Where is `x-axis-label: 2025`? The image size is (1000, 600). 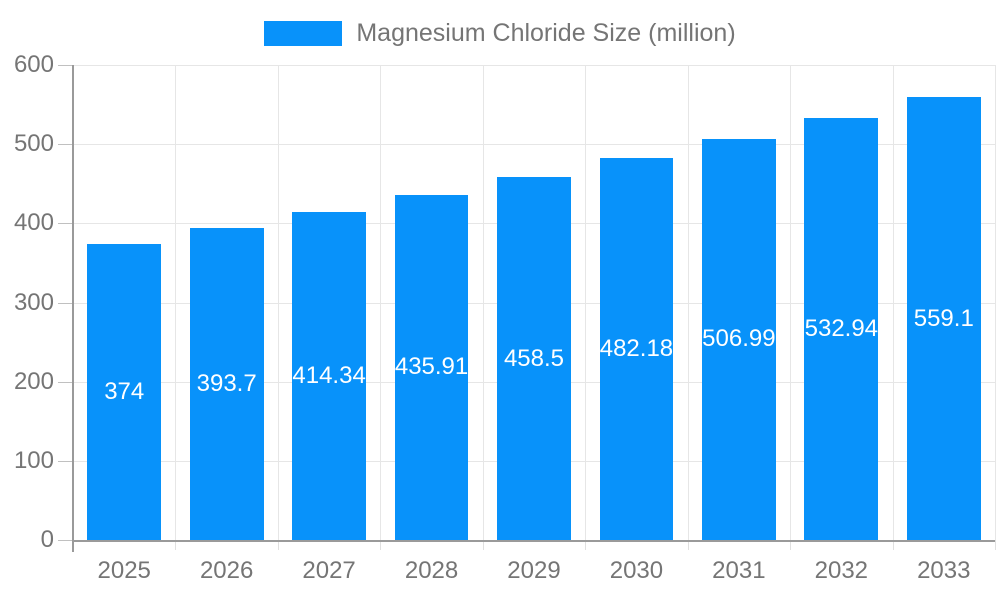
x-axis-label: 2025 is located at coordinates (124, 570).